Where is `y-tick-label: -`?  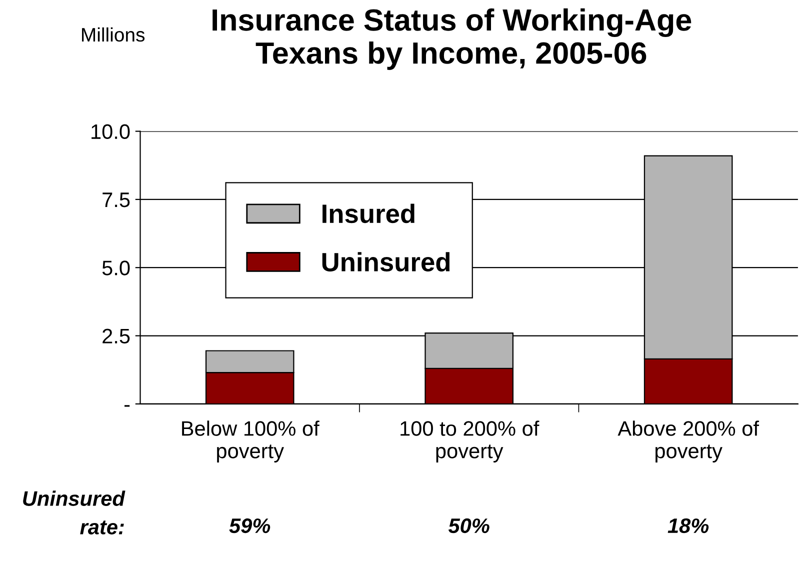
y-tick-label: - is located at coordinates (127, 406).